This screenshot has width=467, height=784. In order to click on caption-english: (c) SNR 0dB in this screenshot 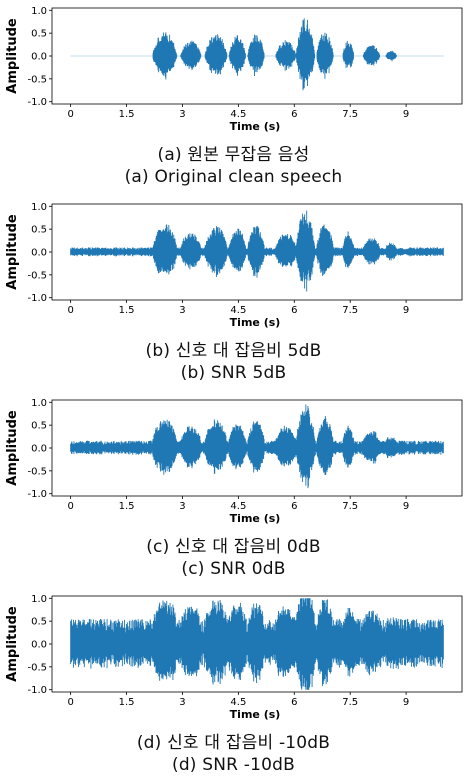, I will do `click(233, 569)`.